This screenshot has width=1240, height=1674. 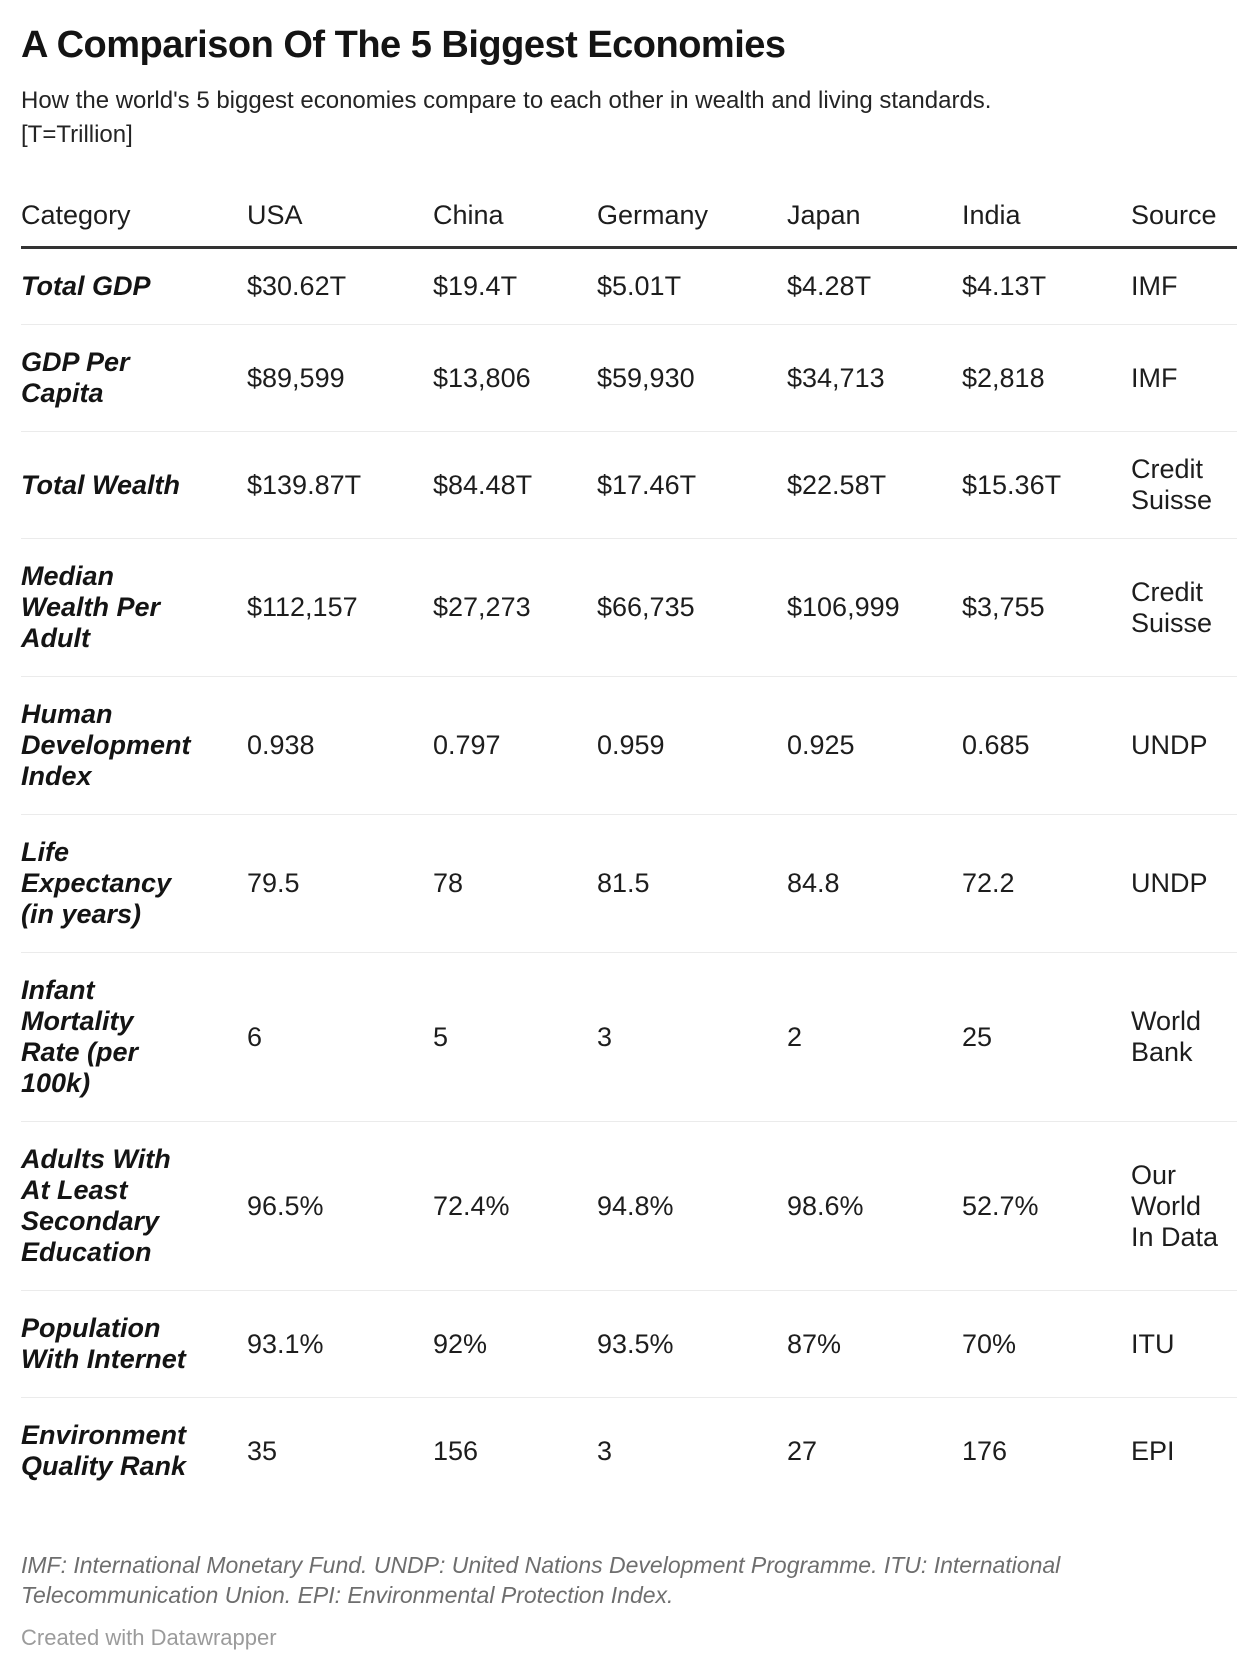 I want to click on cell-source: World Bank, so click(x=1184, y=1037).